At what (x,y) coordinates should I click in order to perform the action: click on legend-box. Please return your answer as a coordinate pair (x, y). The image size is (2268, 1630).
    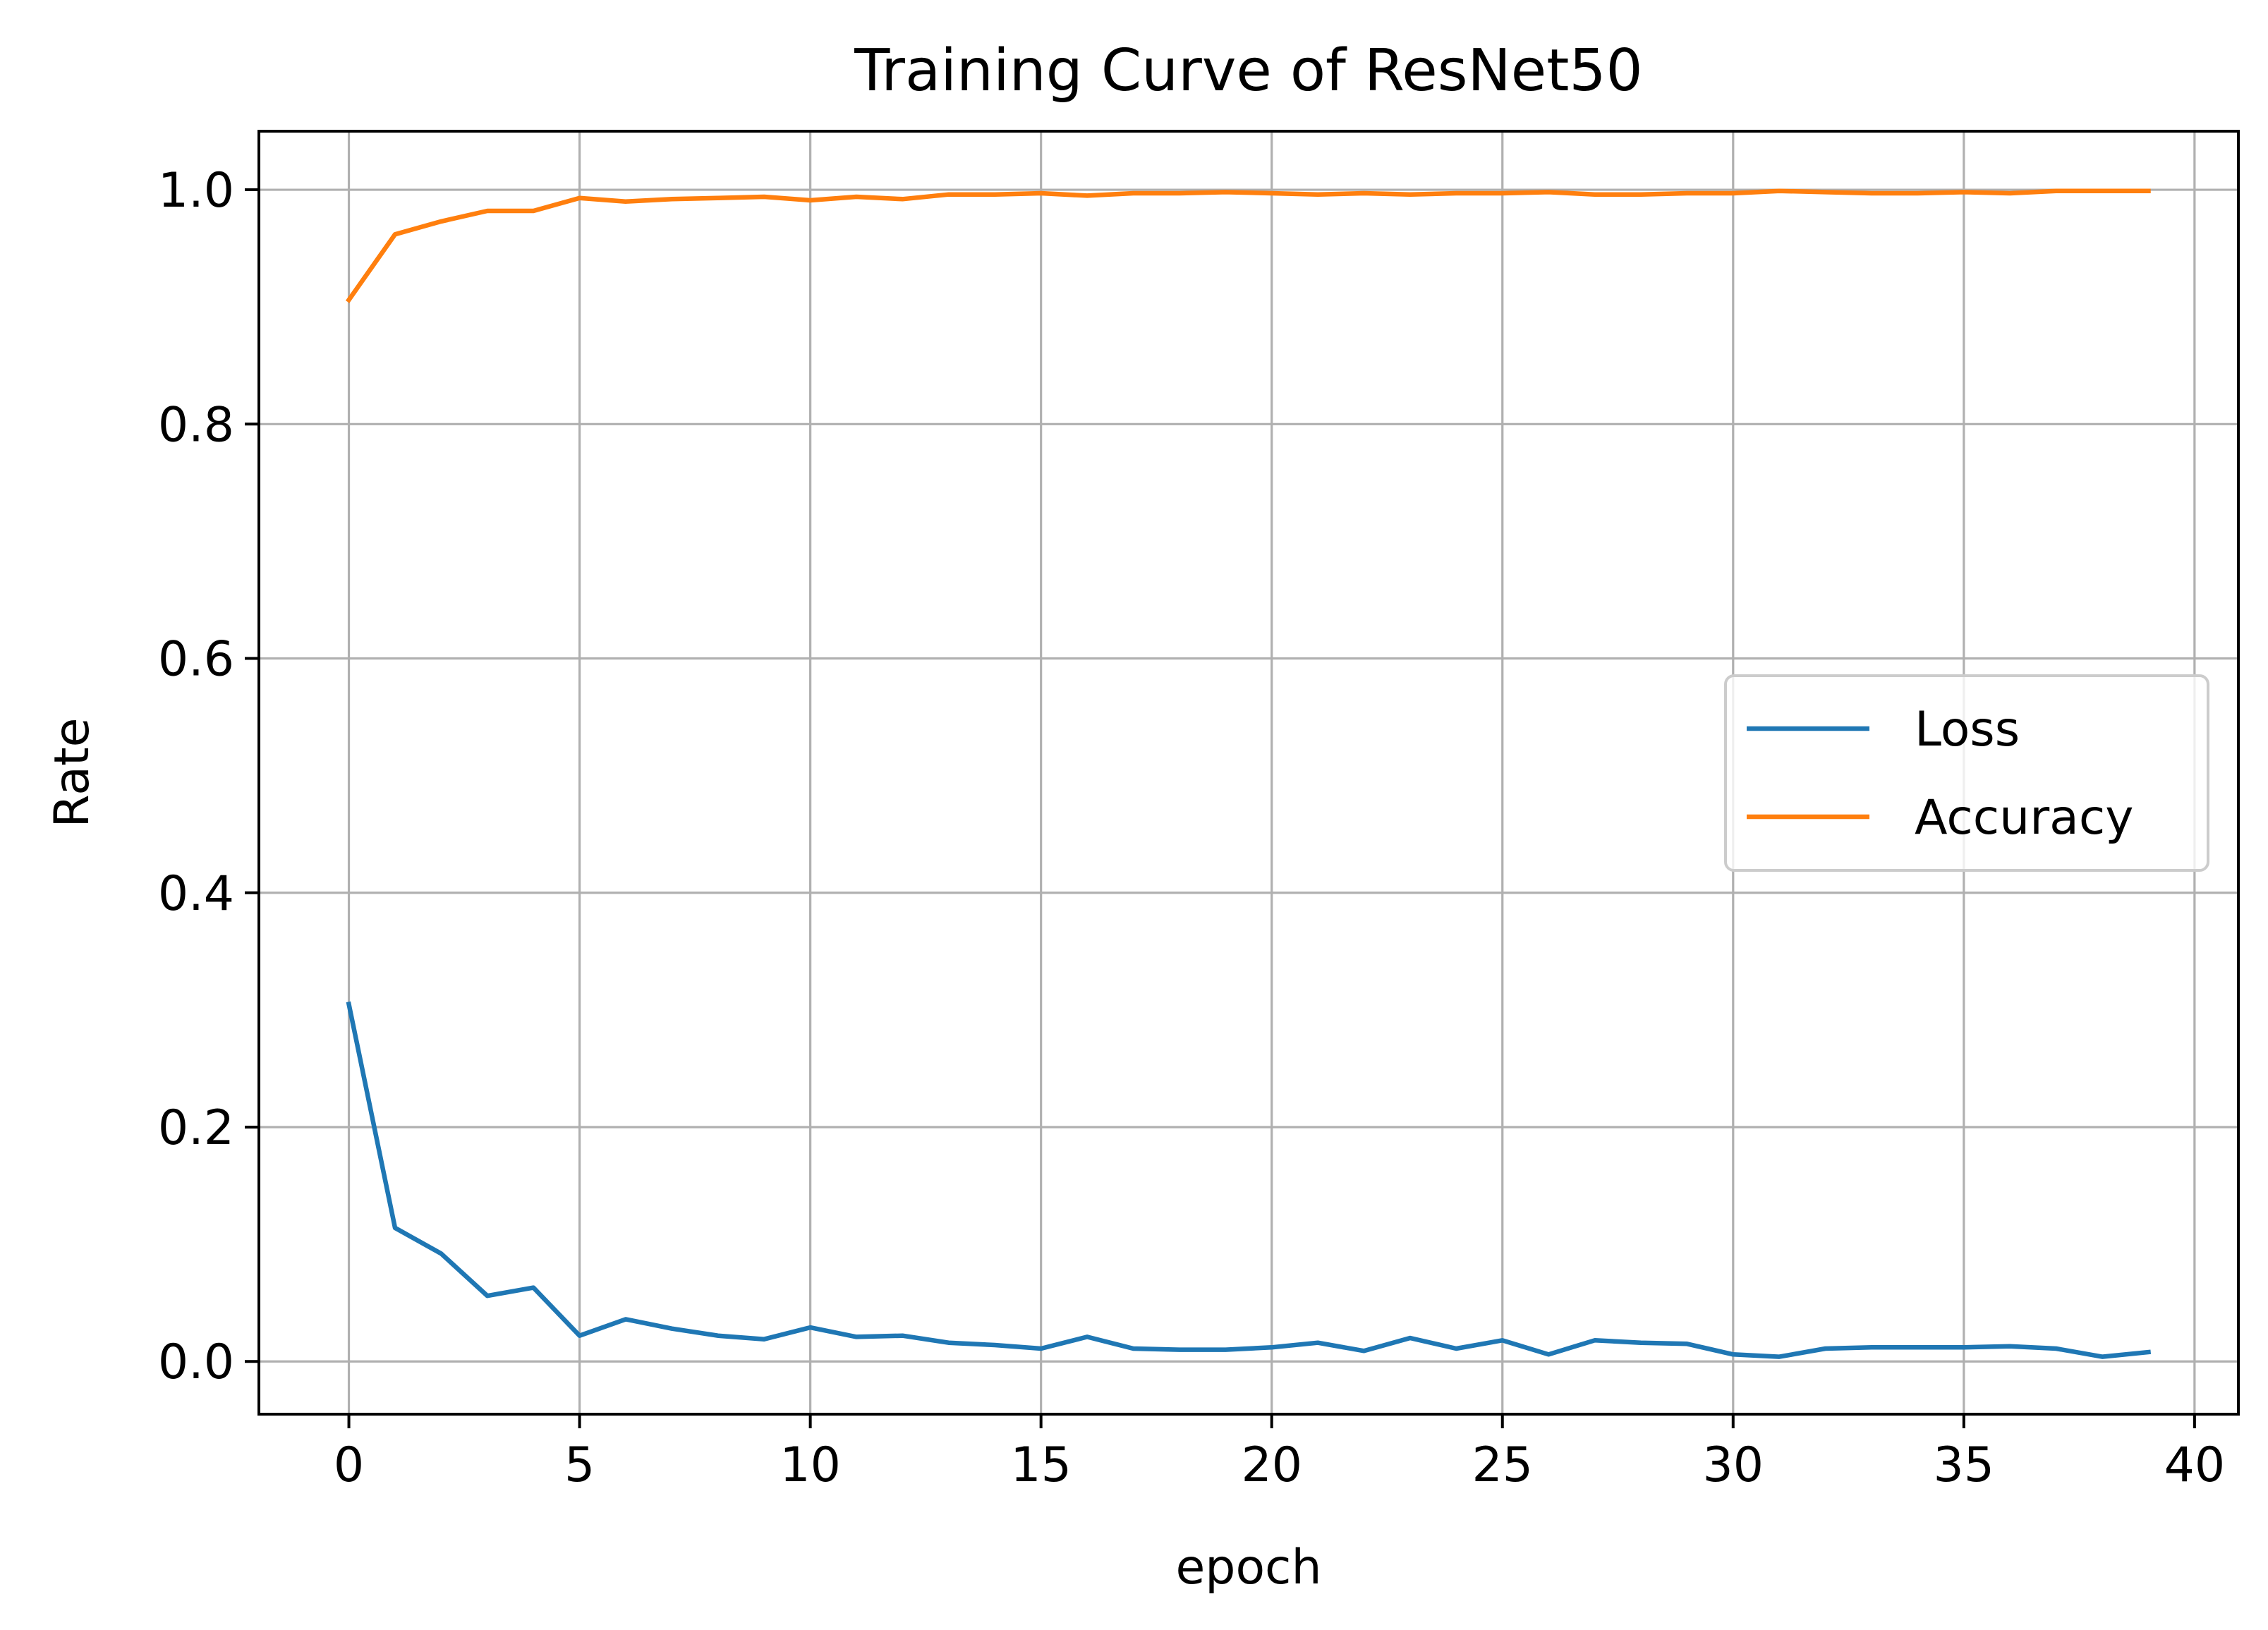
    Looking at the image, I should click on (1966, 773).